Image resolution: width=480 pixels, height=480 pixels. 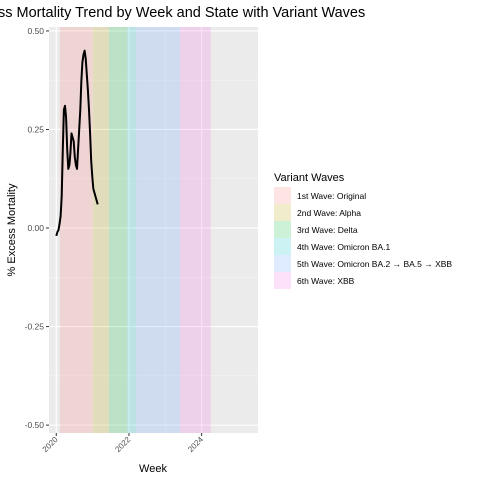 I want to click on x-axis-ticks: 2020 2022 2024, so click(x=123, y=443).